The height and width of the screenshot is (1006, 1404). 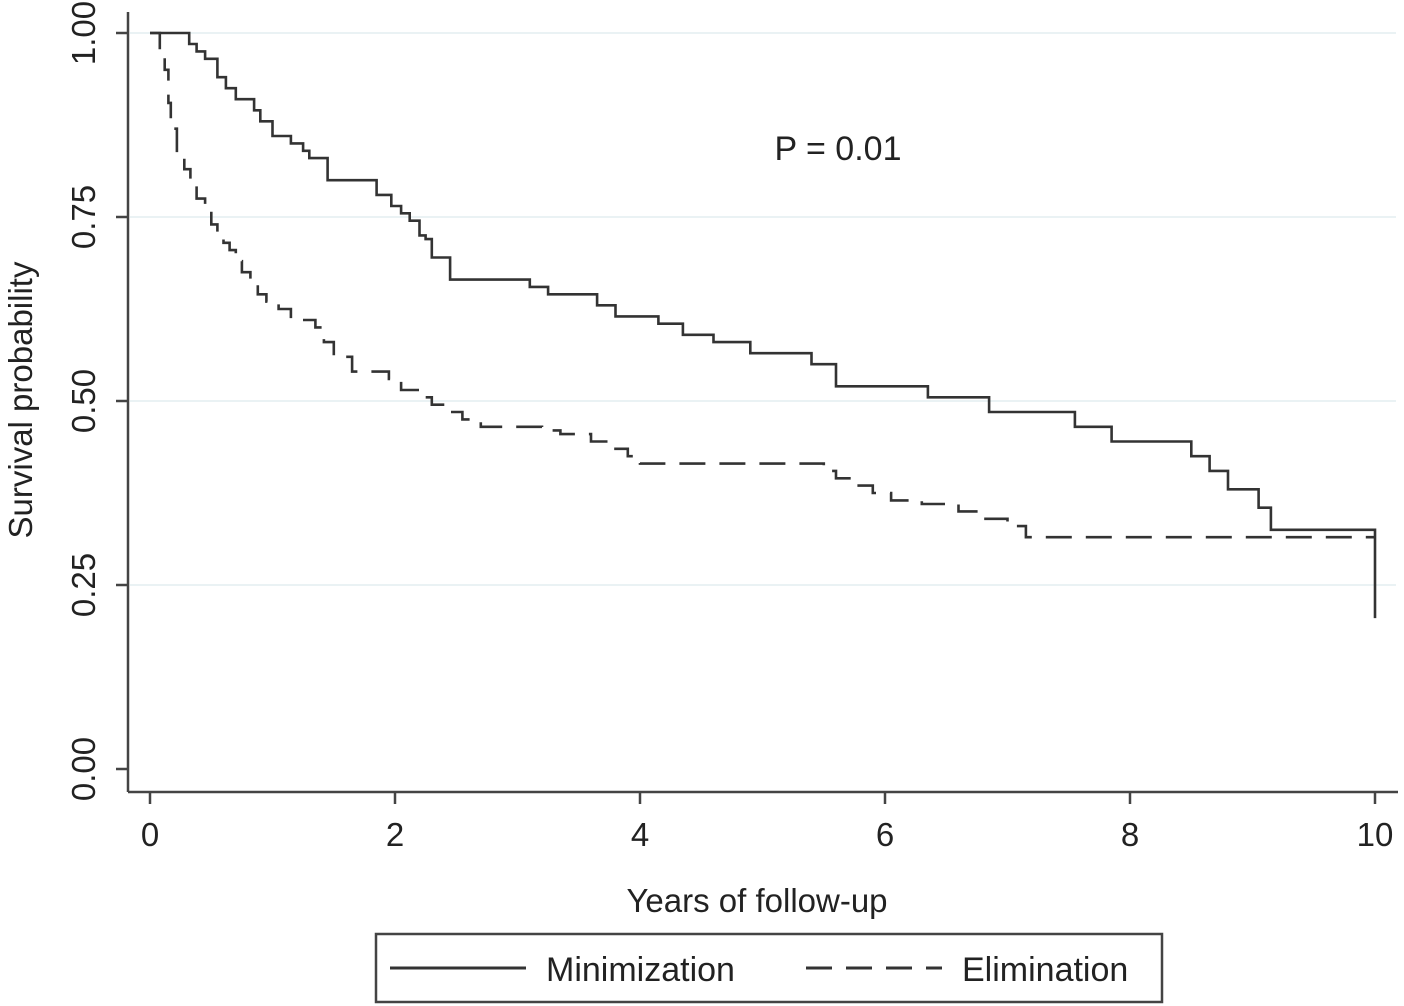 I want to click on x-tick-label-2: 4, so click(x=640, y=834).